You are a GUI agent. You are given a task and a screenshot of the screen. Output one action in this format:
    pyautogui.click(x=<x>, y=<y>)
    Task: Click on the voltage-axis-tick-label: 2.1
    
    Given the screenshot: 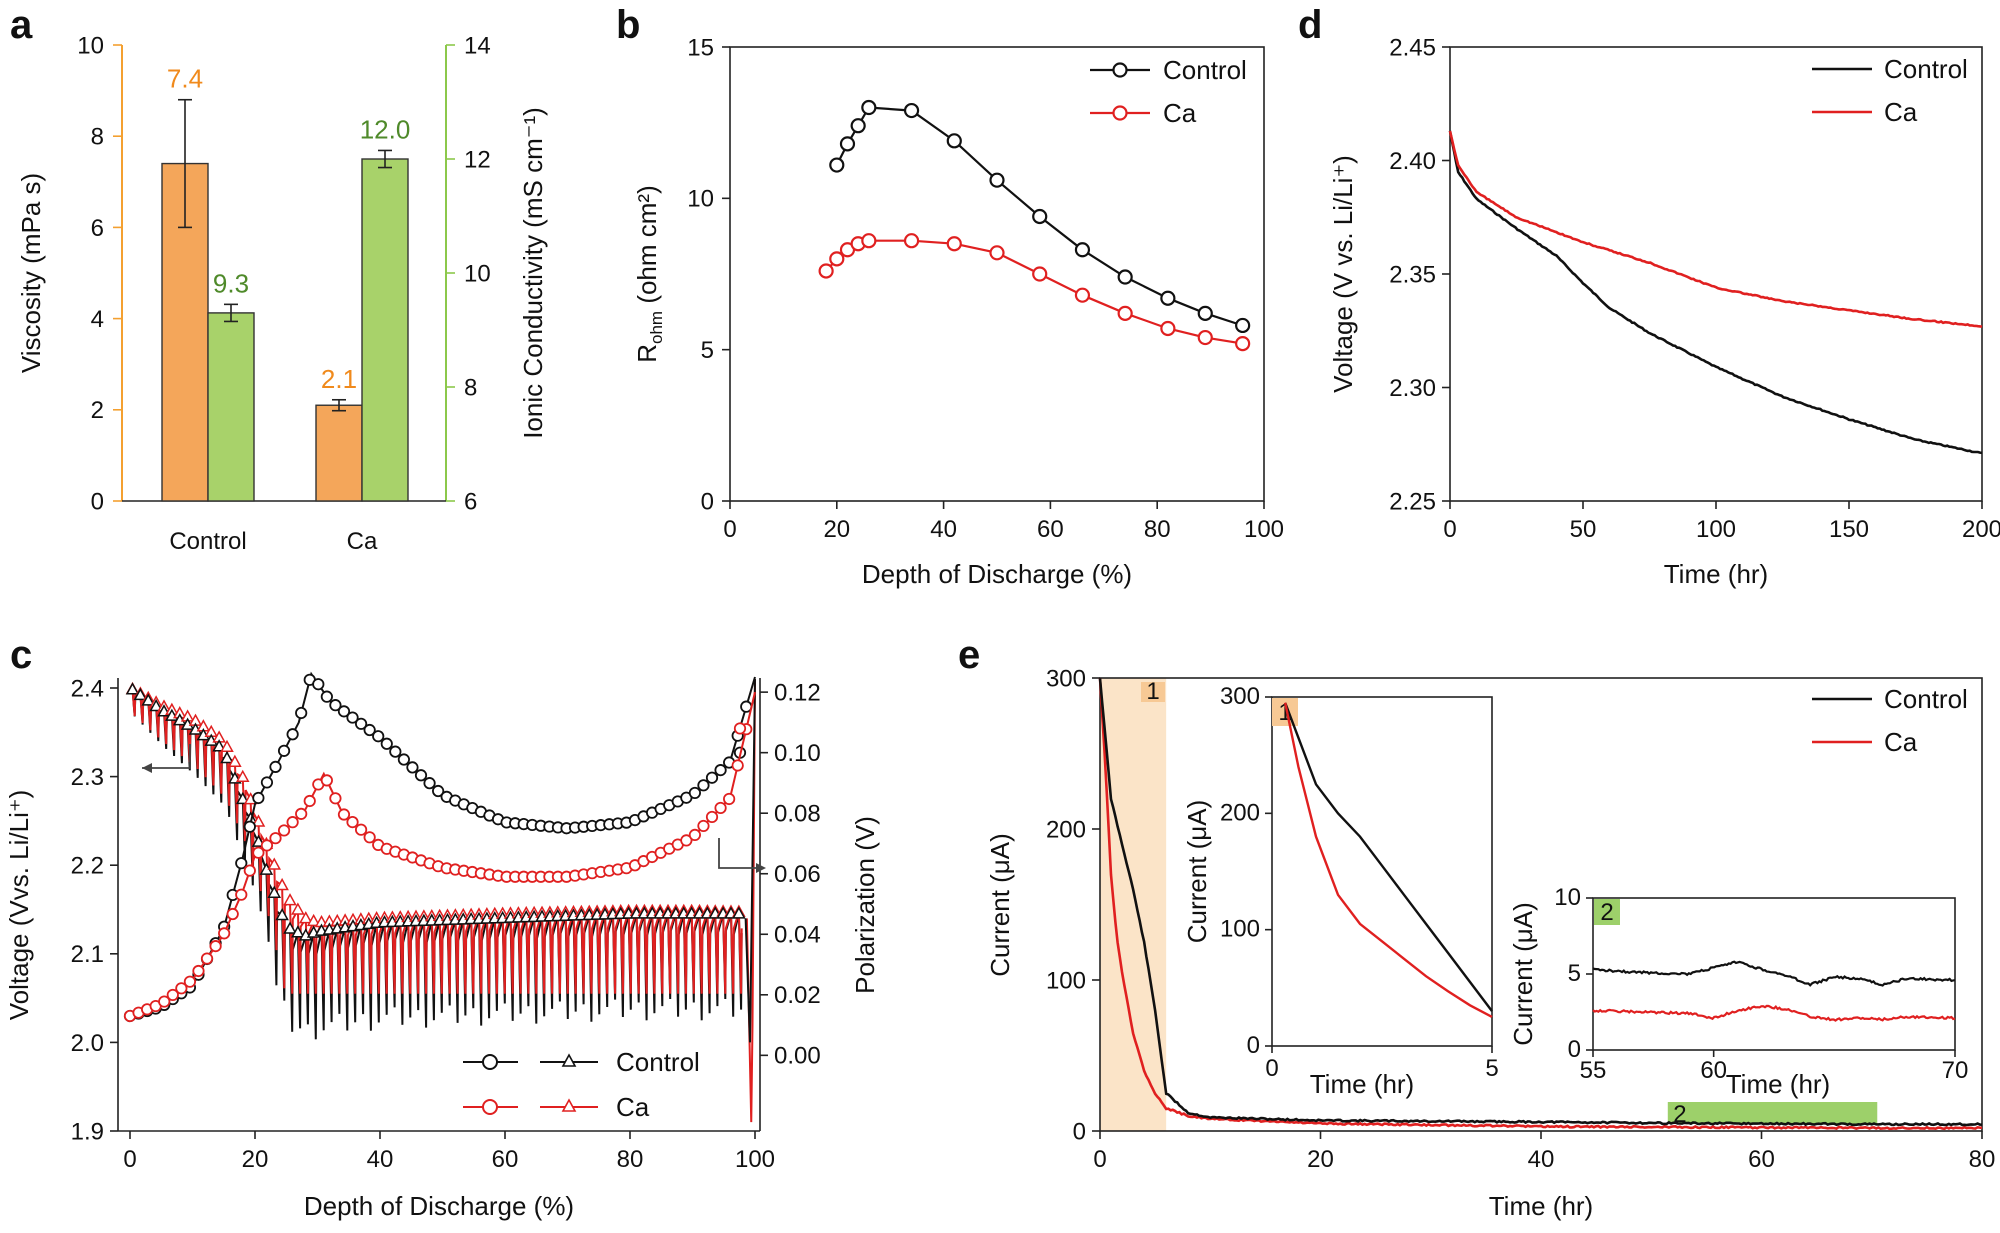 What is the action you would take?
    pyautogui.click(x=87, y=954)
    